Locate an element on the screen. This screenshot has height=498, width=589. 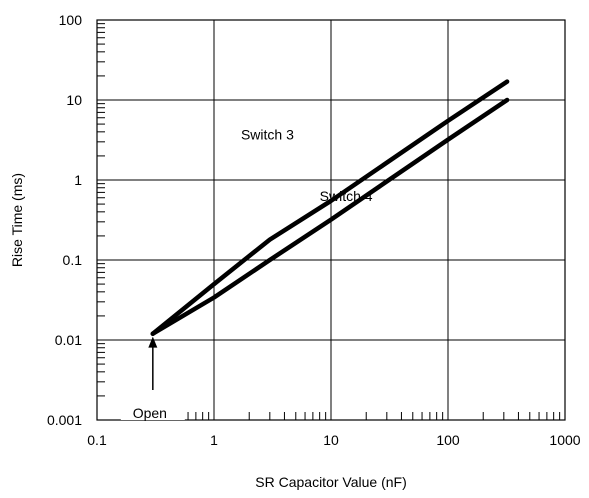
series-label-2: Switch 4 is located at coordinates (346, 196).